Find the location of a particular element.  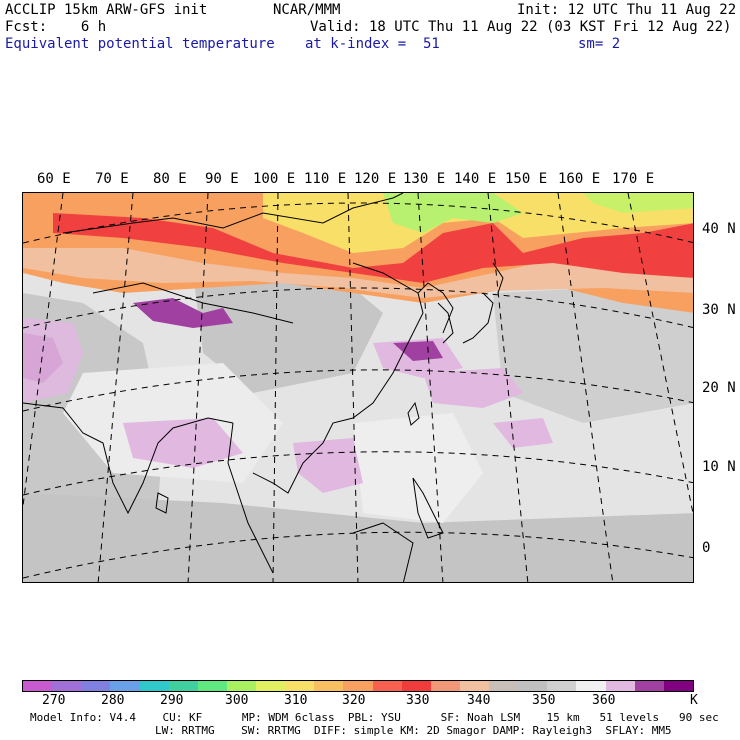

lon-label-170: 170 E is located at coordinates (633, 179).